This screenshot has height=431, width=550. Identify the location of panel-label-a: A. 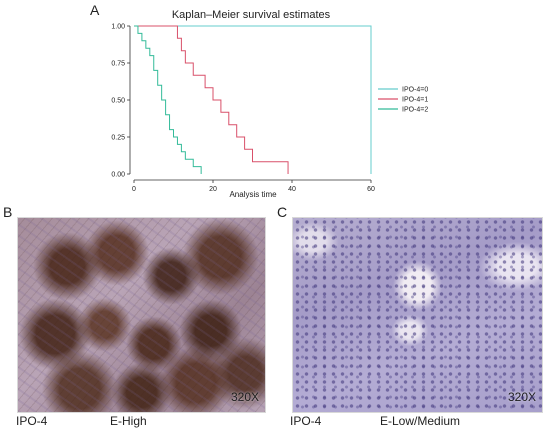
(95, 10).